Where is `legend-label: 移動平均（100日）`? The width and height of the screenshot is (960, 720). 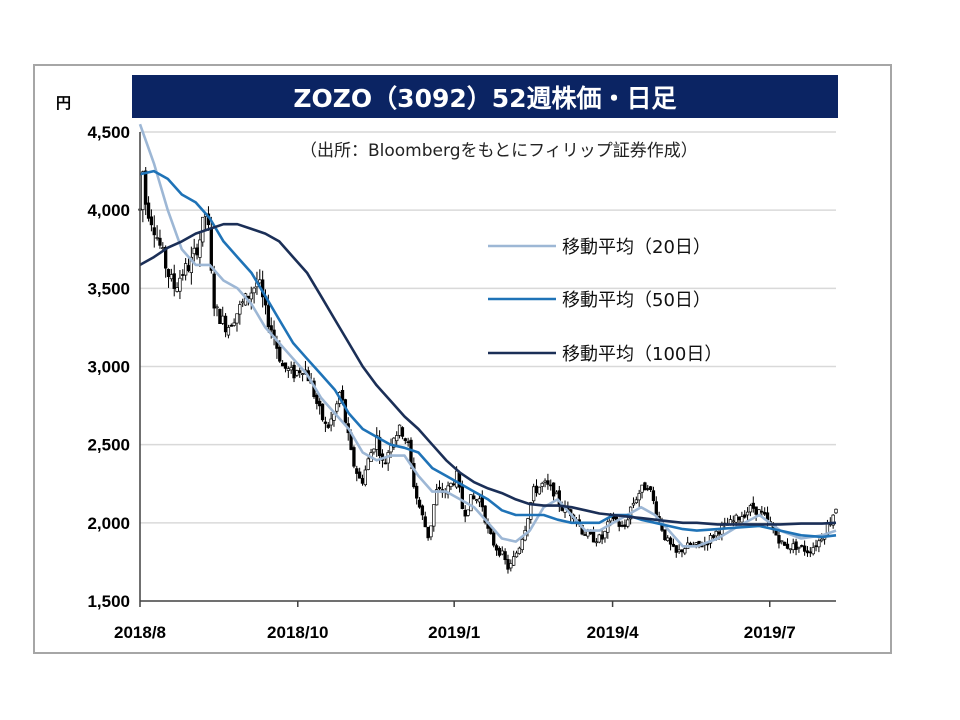
legend-label: 移動平均（100日） is located at coordinates (642, 354).